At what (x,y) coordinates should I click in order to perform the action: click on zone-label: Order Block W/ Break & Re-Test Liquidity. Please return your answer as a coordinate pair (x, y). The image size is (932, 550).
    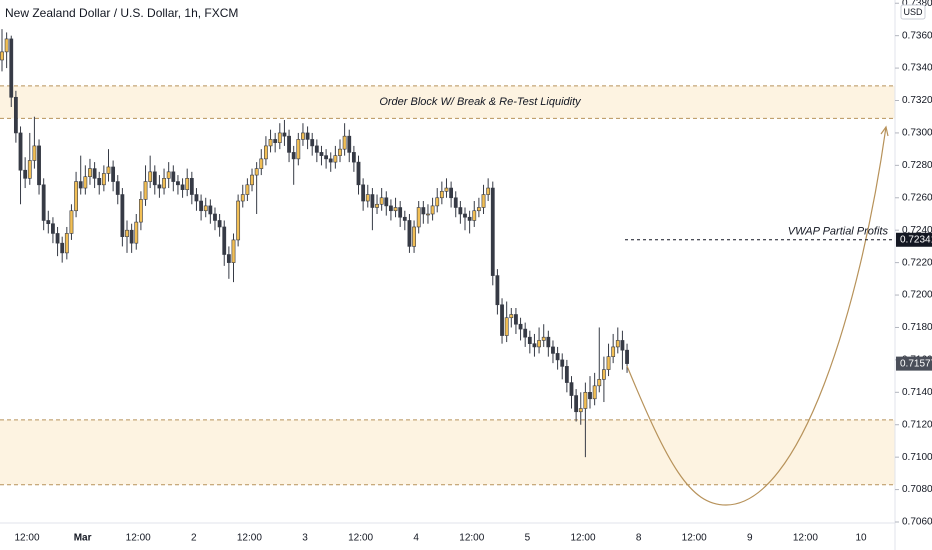
    Looking at the image, I should click on (480, 102).